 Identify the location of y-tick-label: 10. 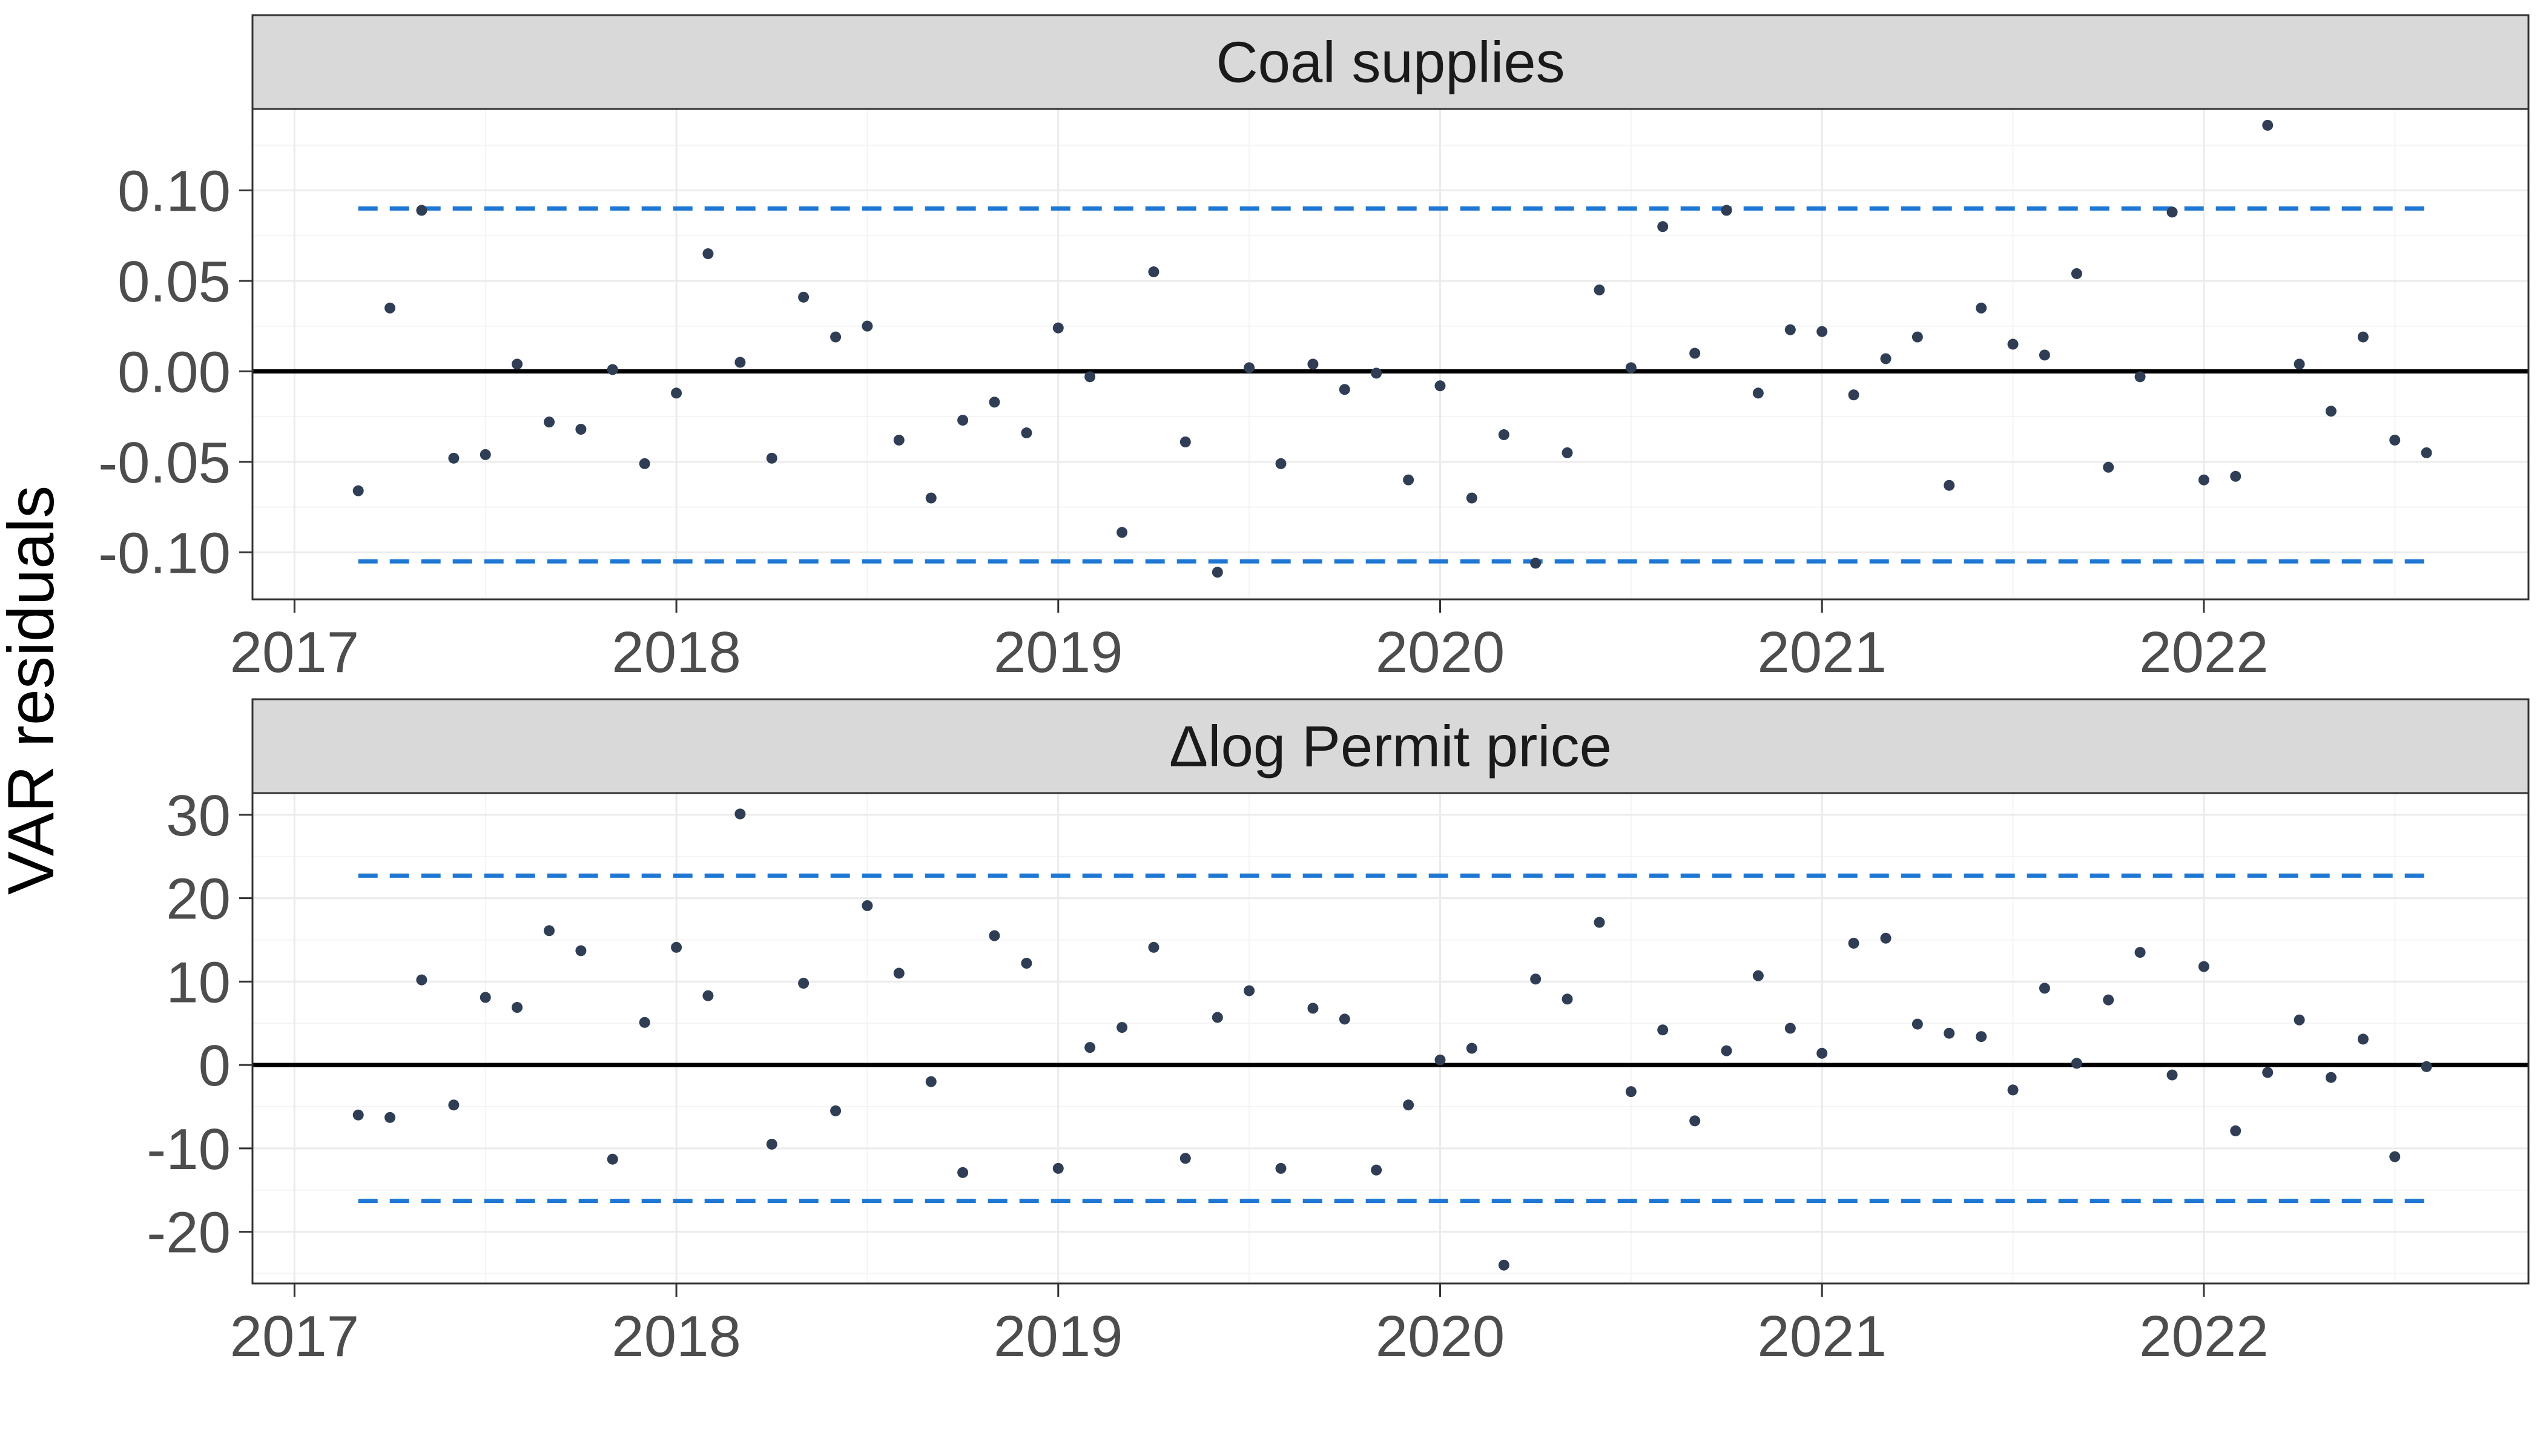
(199, 982).